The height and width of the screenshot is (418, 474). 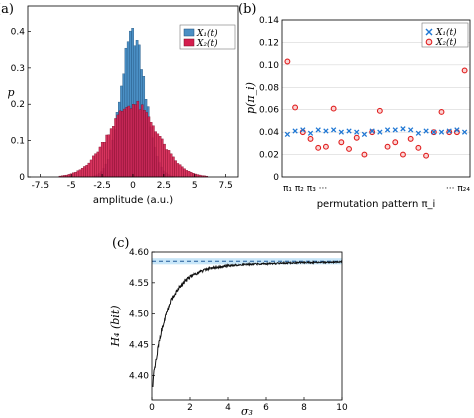 I want to click on x-tick-label: 4, so click(x=228, y=408).